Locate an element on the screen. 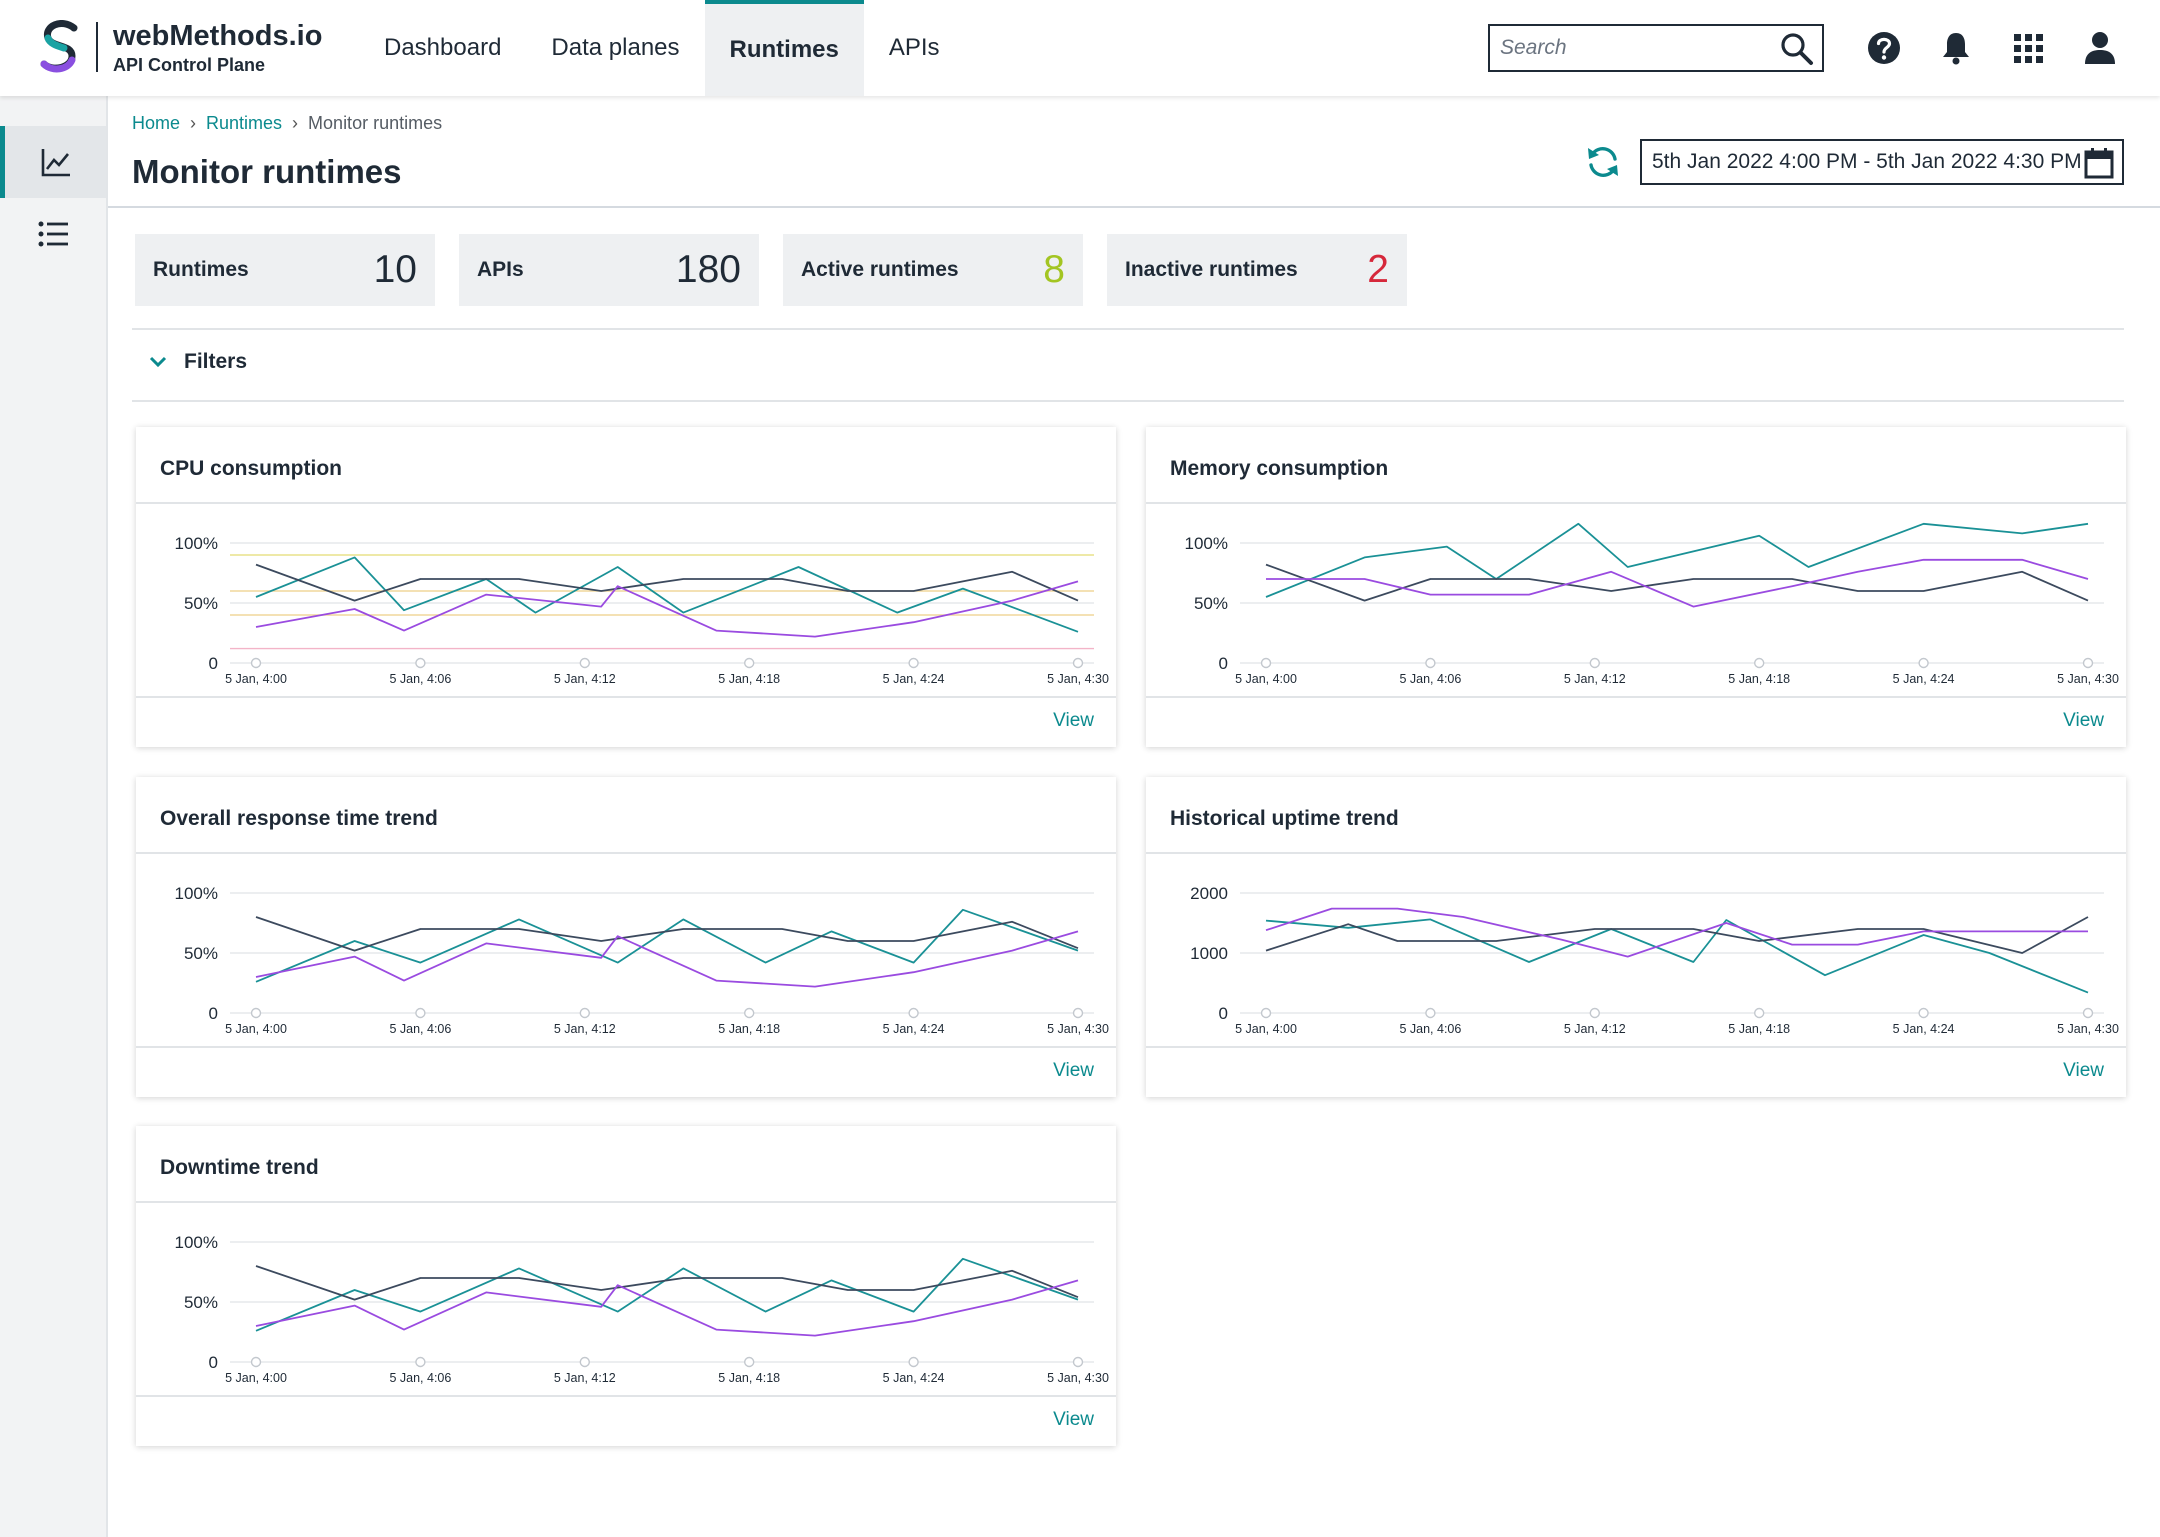 This screenshot has height=1537, width=2160. nav-dashboard: Dashboard is located at coordinates (443, 47).